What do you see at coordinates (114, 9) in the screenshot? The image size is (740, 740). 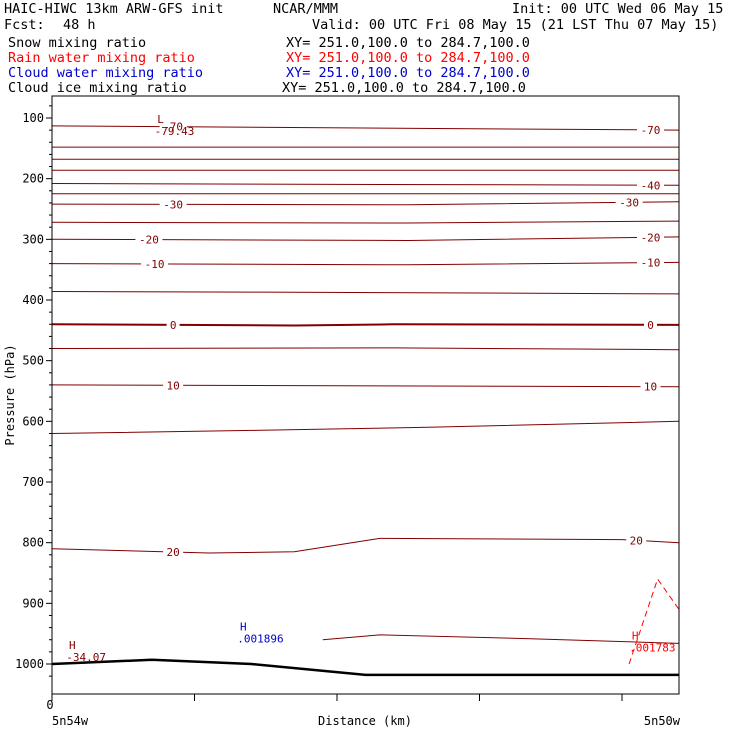 I see `model-title: HAIC-HIWC 13km ARW-GFS init` at bounding box center [114, 9].